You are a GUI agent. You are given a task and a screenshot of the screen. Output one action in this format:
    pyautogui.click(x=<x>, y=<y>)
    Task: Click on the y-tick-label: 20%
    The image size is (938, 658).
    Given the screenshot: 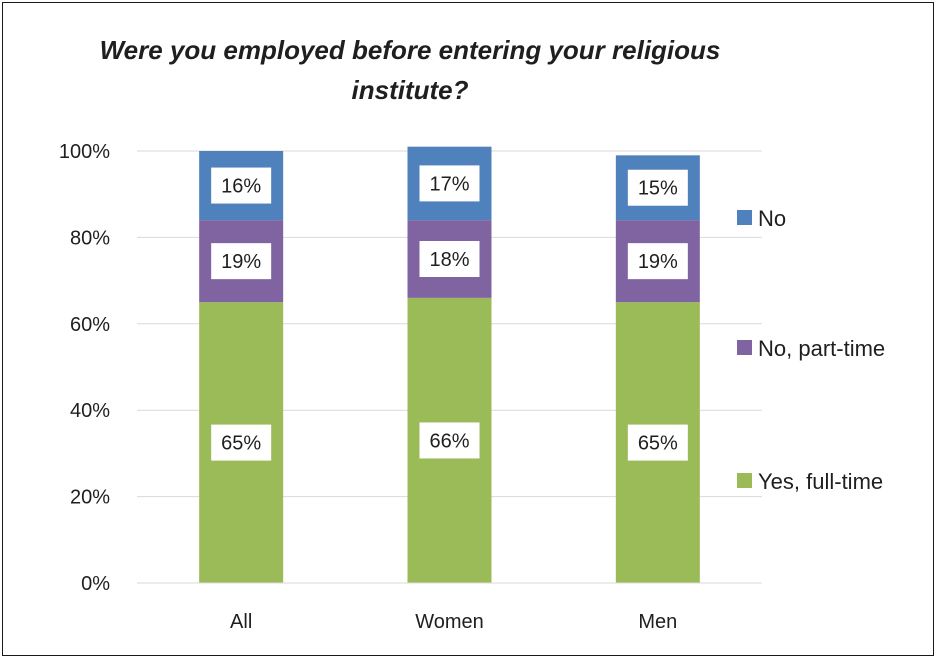 What is the action you would take?
    pyautogui.click(x=90, y=498)
    